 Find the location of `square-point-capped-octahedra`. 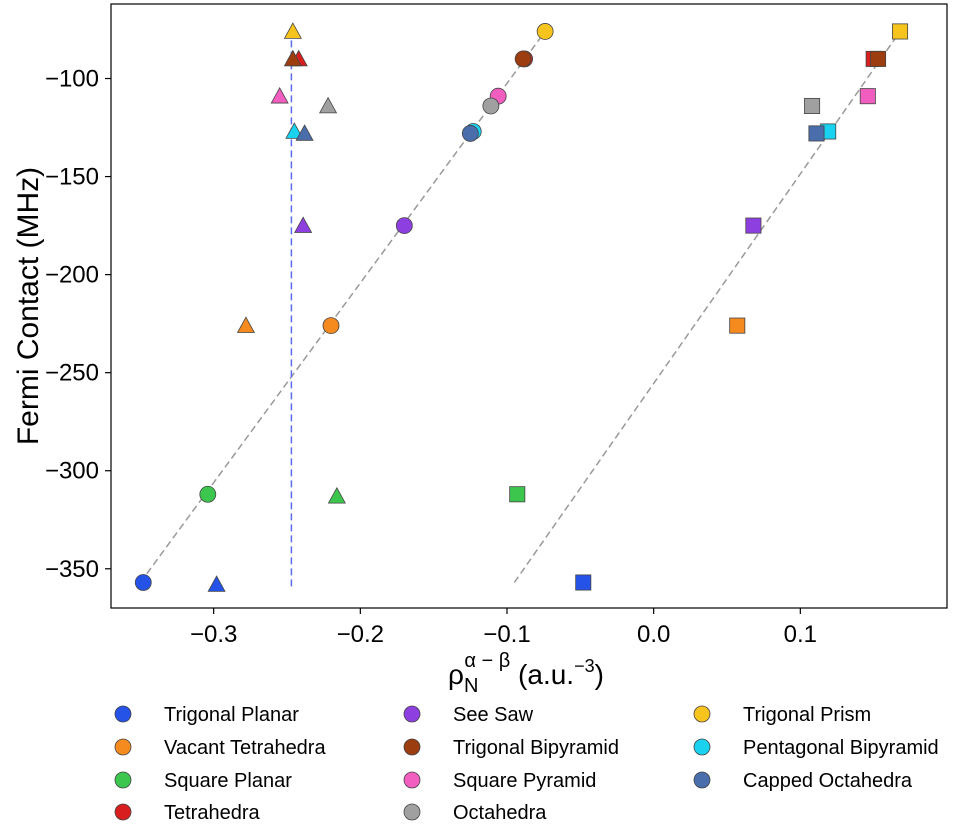

square-point-capped-octahedra is located at coordinates (816, 133).